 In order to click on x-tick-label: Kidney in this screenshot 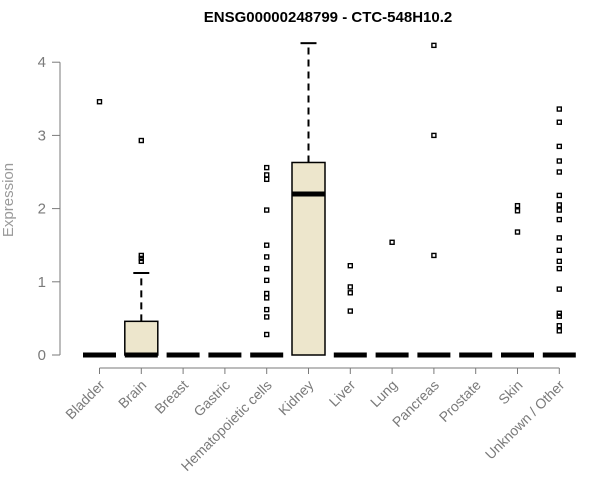, I will do `click(296, 398)`.